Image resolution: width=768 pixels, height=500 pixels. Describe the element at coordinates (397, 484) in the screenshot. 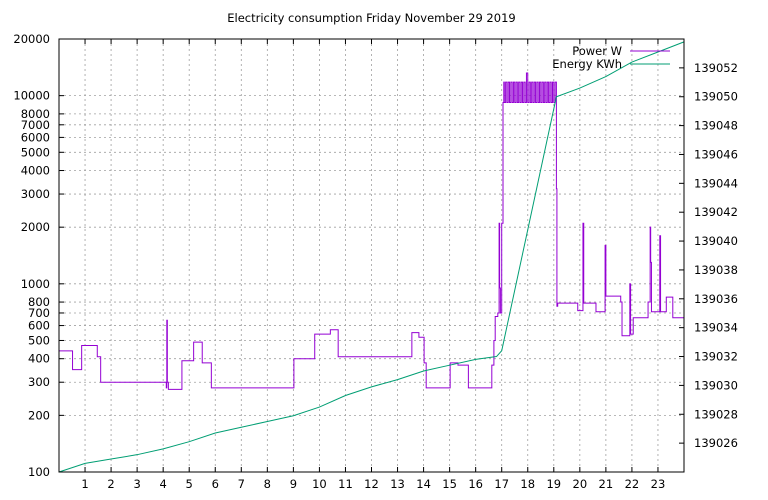

I see `x-tick-label: 13` at that location.